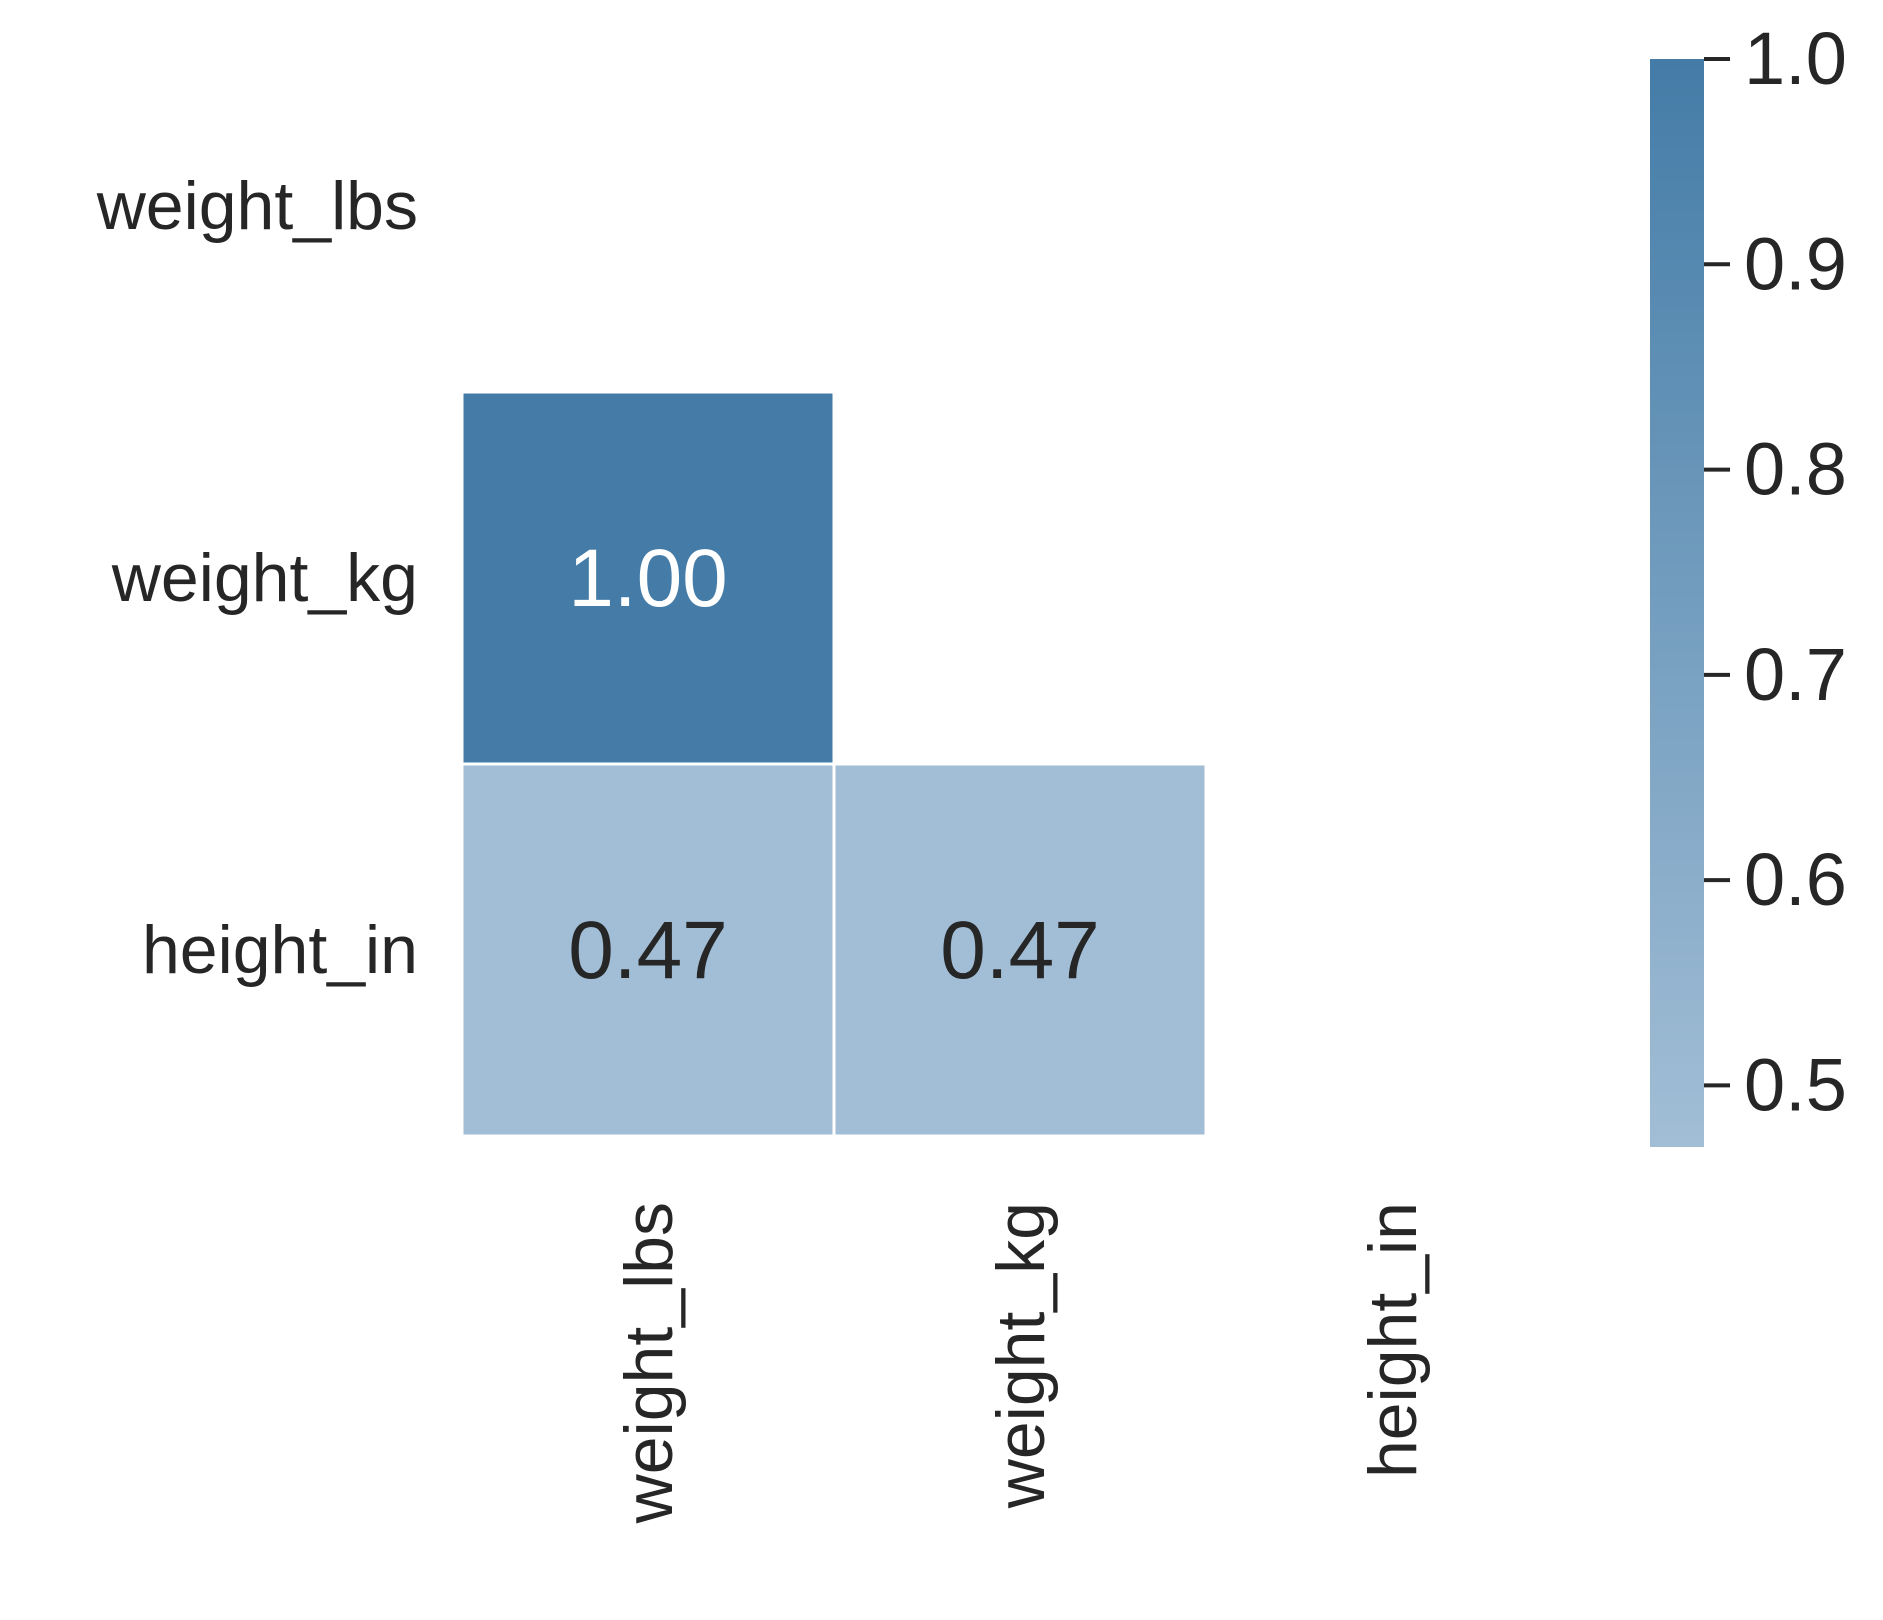 This screenshot has width=1883, height=1620. I want to click on heatmap-cell-labels: 1.00 0.47 0.47, so click(834, 764).